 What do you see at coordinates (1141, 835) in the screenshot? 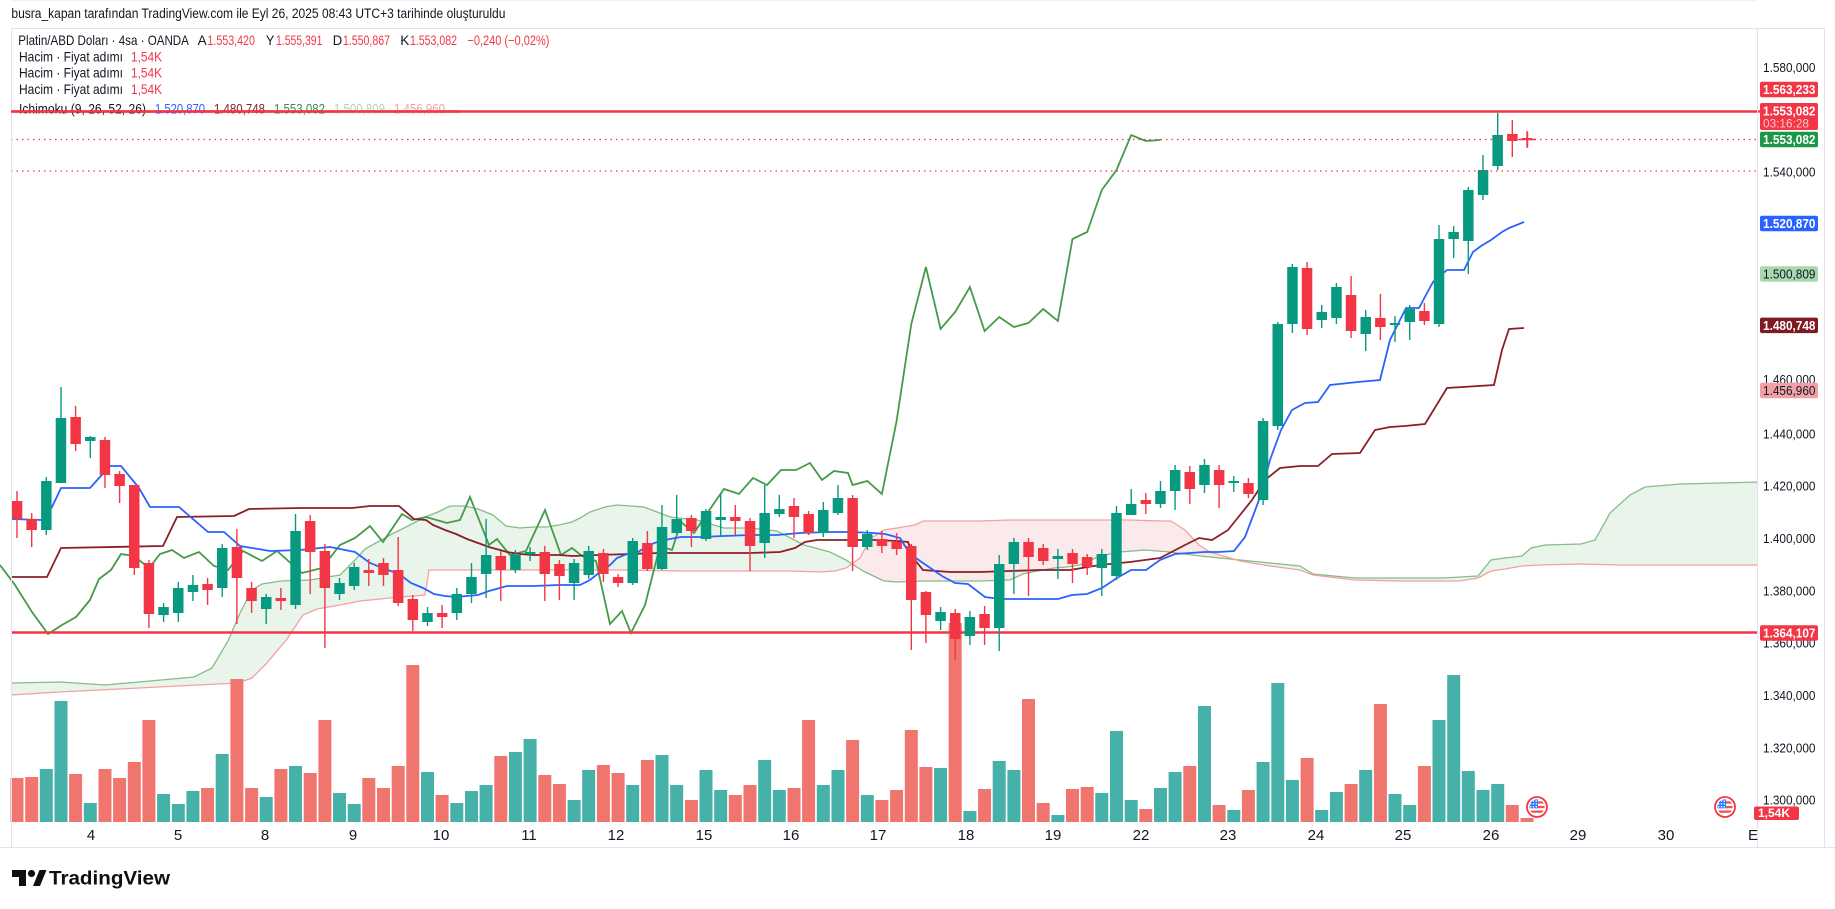
I see `svg-text: 22` at bounding box center [1141, 835].